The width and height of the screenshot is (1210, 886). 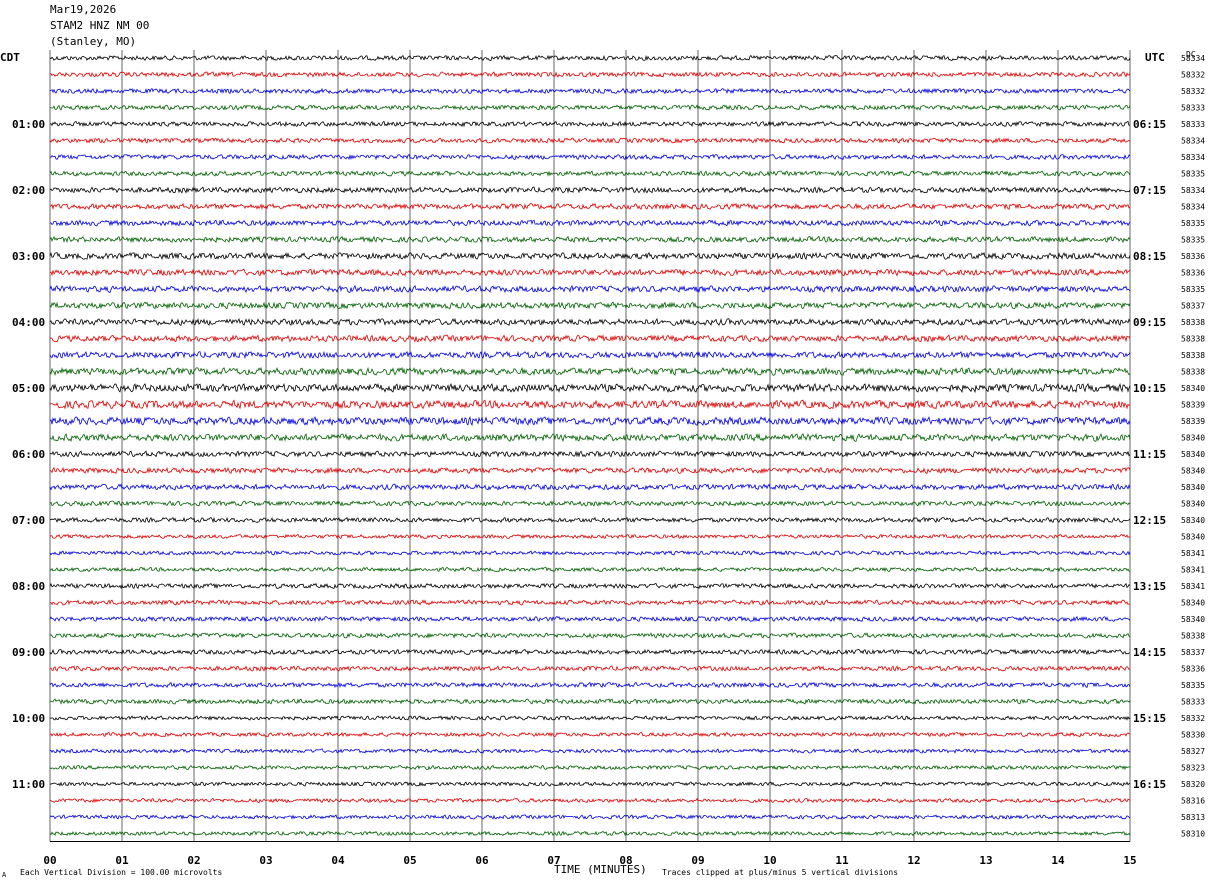 I want to click on left-hour-label: 05:00, so click(x=28, y=388).